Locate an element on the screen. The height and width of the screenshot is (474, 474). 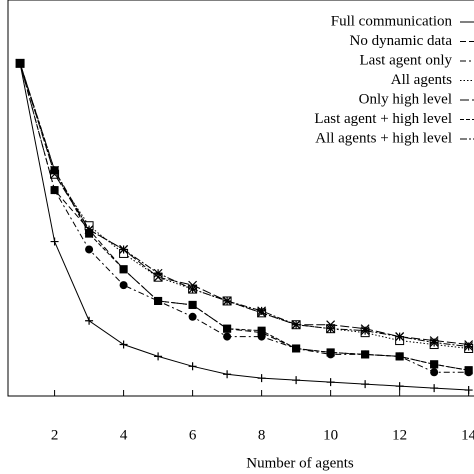
x-tick-label: 12 is located at coordinates (399, 435).